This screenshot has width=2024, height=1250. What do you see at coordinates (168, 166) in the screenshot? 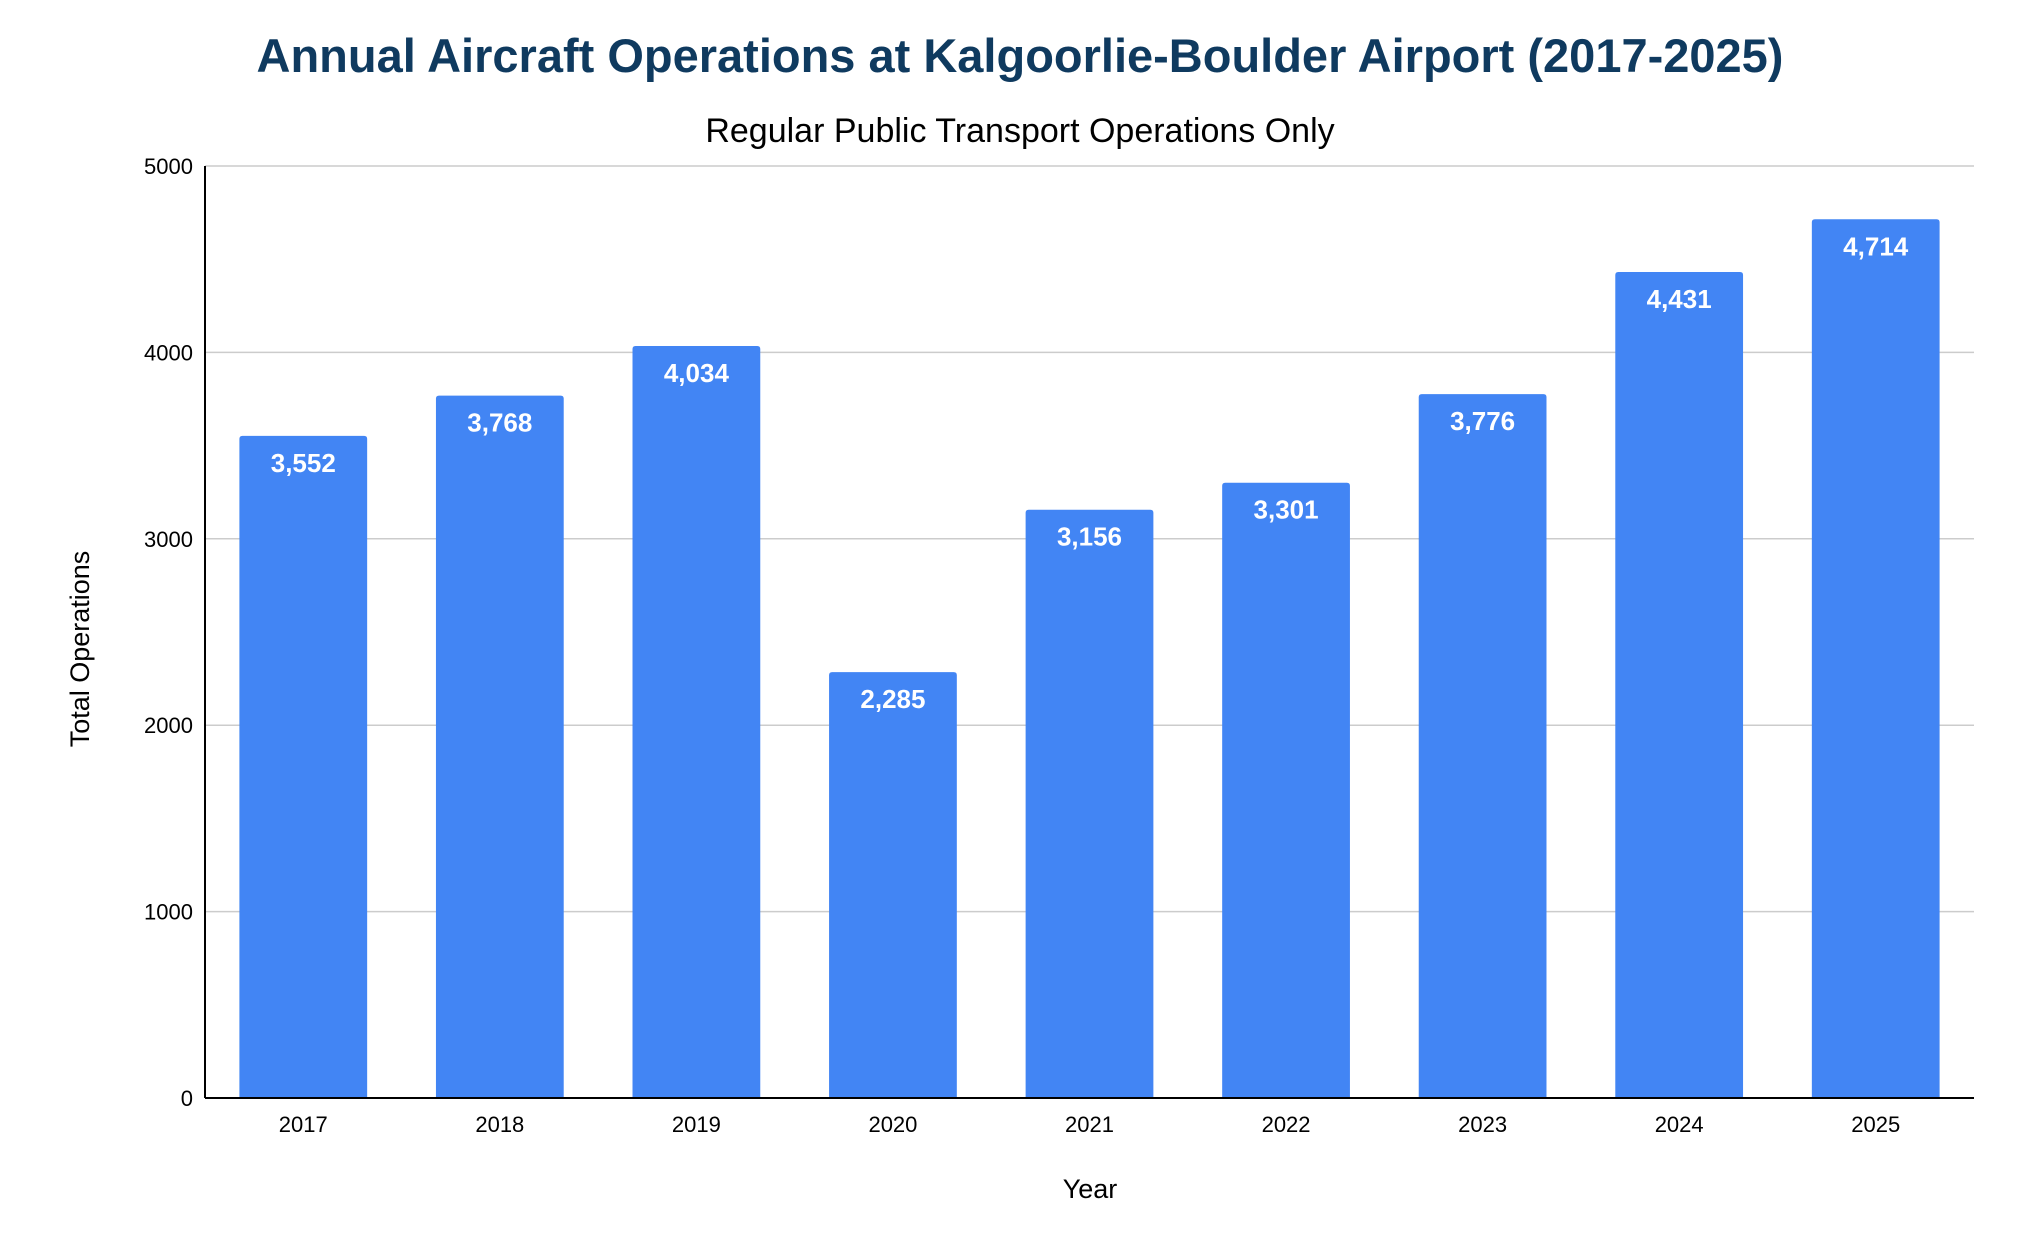
I see `y-tick-label: 5000` at bounding box center [168, 166].